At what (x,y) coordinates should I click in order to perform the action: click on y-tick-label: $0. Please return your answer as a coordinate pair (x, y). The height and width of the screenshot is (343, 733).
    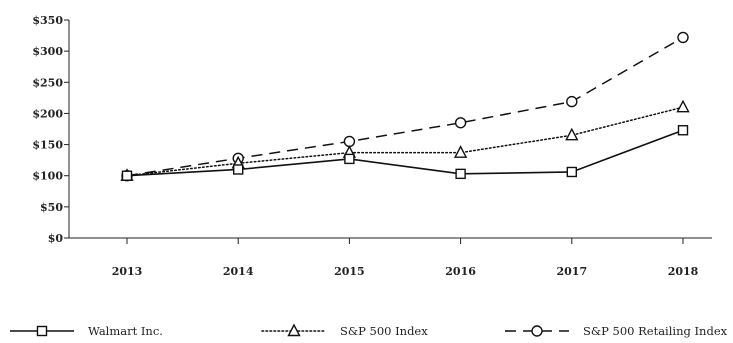
    Looking at the image, I should click on (56, 238).